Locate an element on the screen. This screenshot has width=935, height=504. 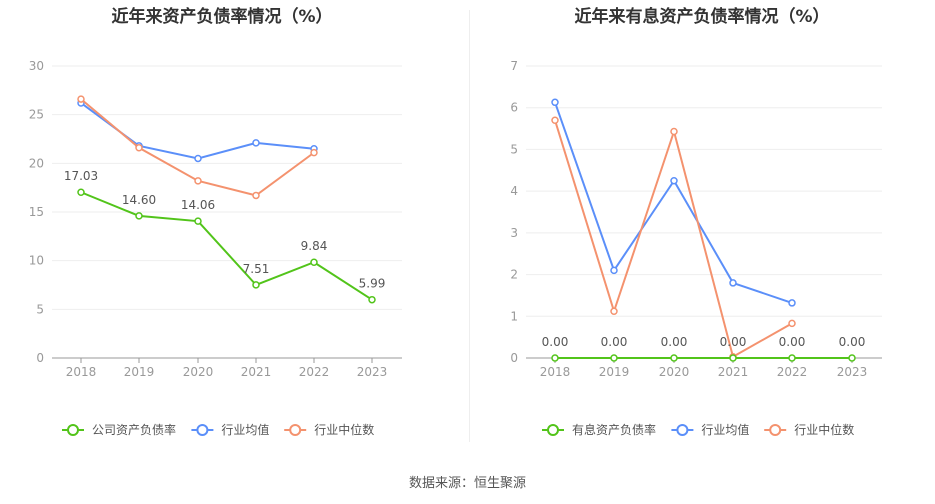
y-tick-label: 10 is located at coordinates (36, 261).